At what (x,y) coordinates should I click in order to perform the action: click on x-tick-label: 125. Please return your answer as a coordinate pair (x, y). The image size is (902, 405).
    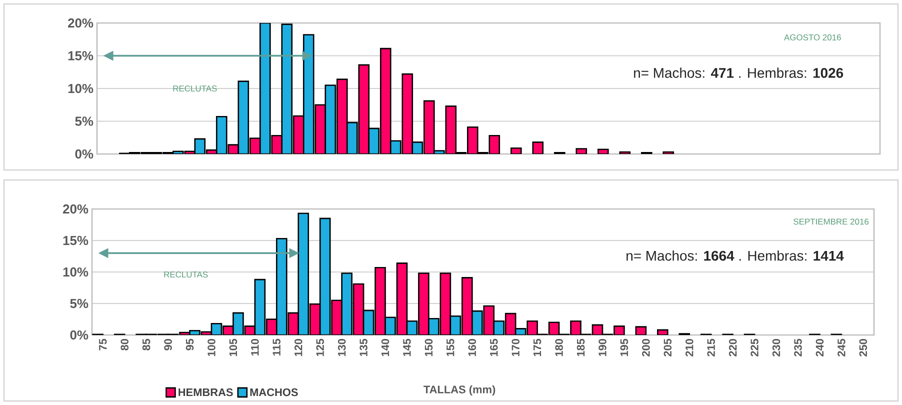
    Looking at the image, I should click on (320, 347).